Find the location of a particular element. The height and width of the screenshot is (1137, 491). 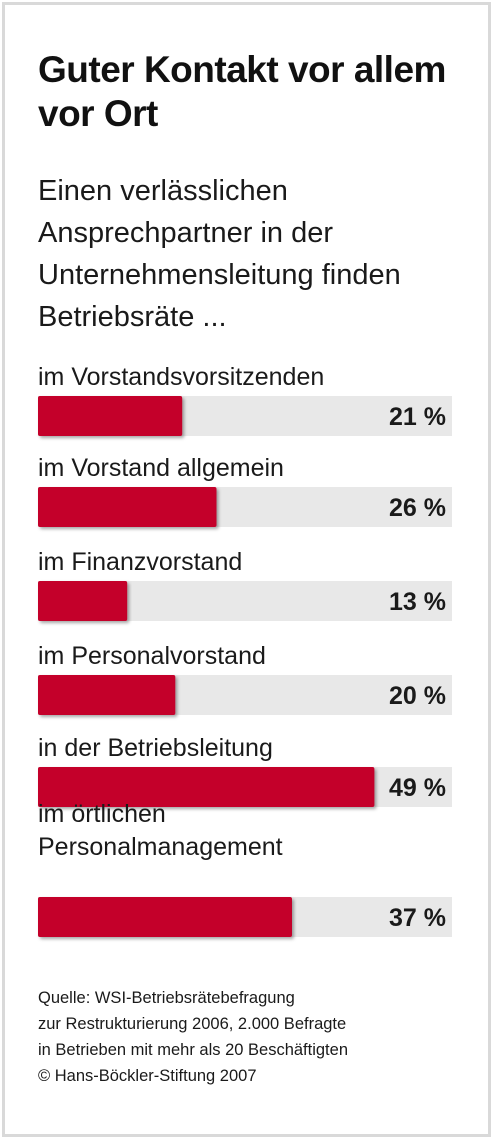

bar-group: im örtlichen Personalmanagement 37 % is located at coordinates (245, 868).